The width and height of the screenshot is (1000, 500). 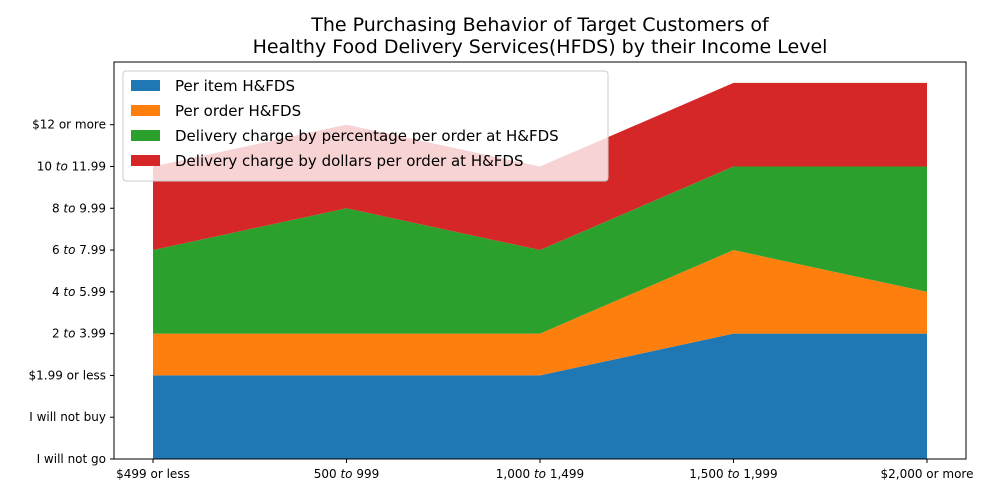 I want to click on y-tick-label: $1.99 or less, so click(x=67, y=375).